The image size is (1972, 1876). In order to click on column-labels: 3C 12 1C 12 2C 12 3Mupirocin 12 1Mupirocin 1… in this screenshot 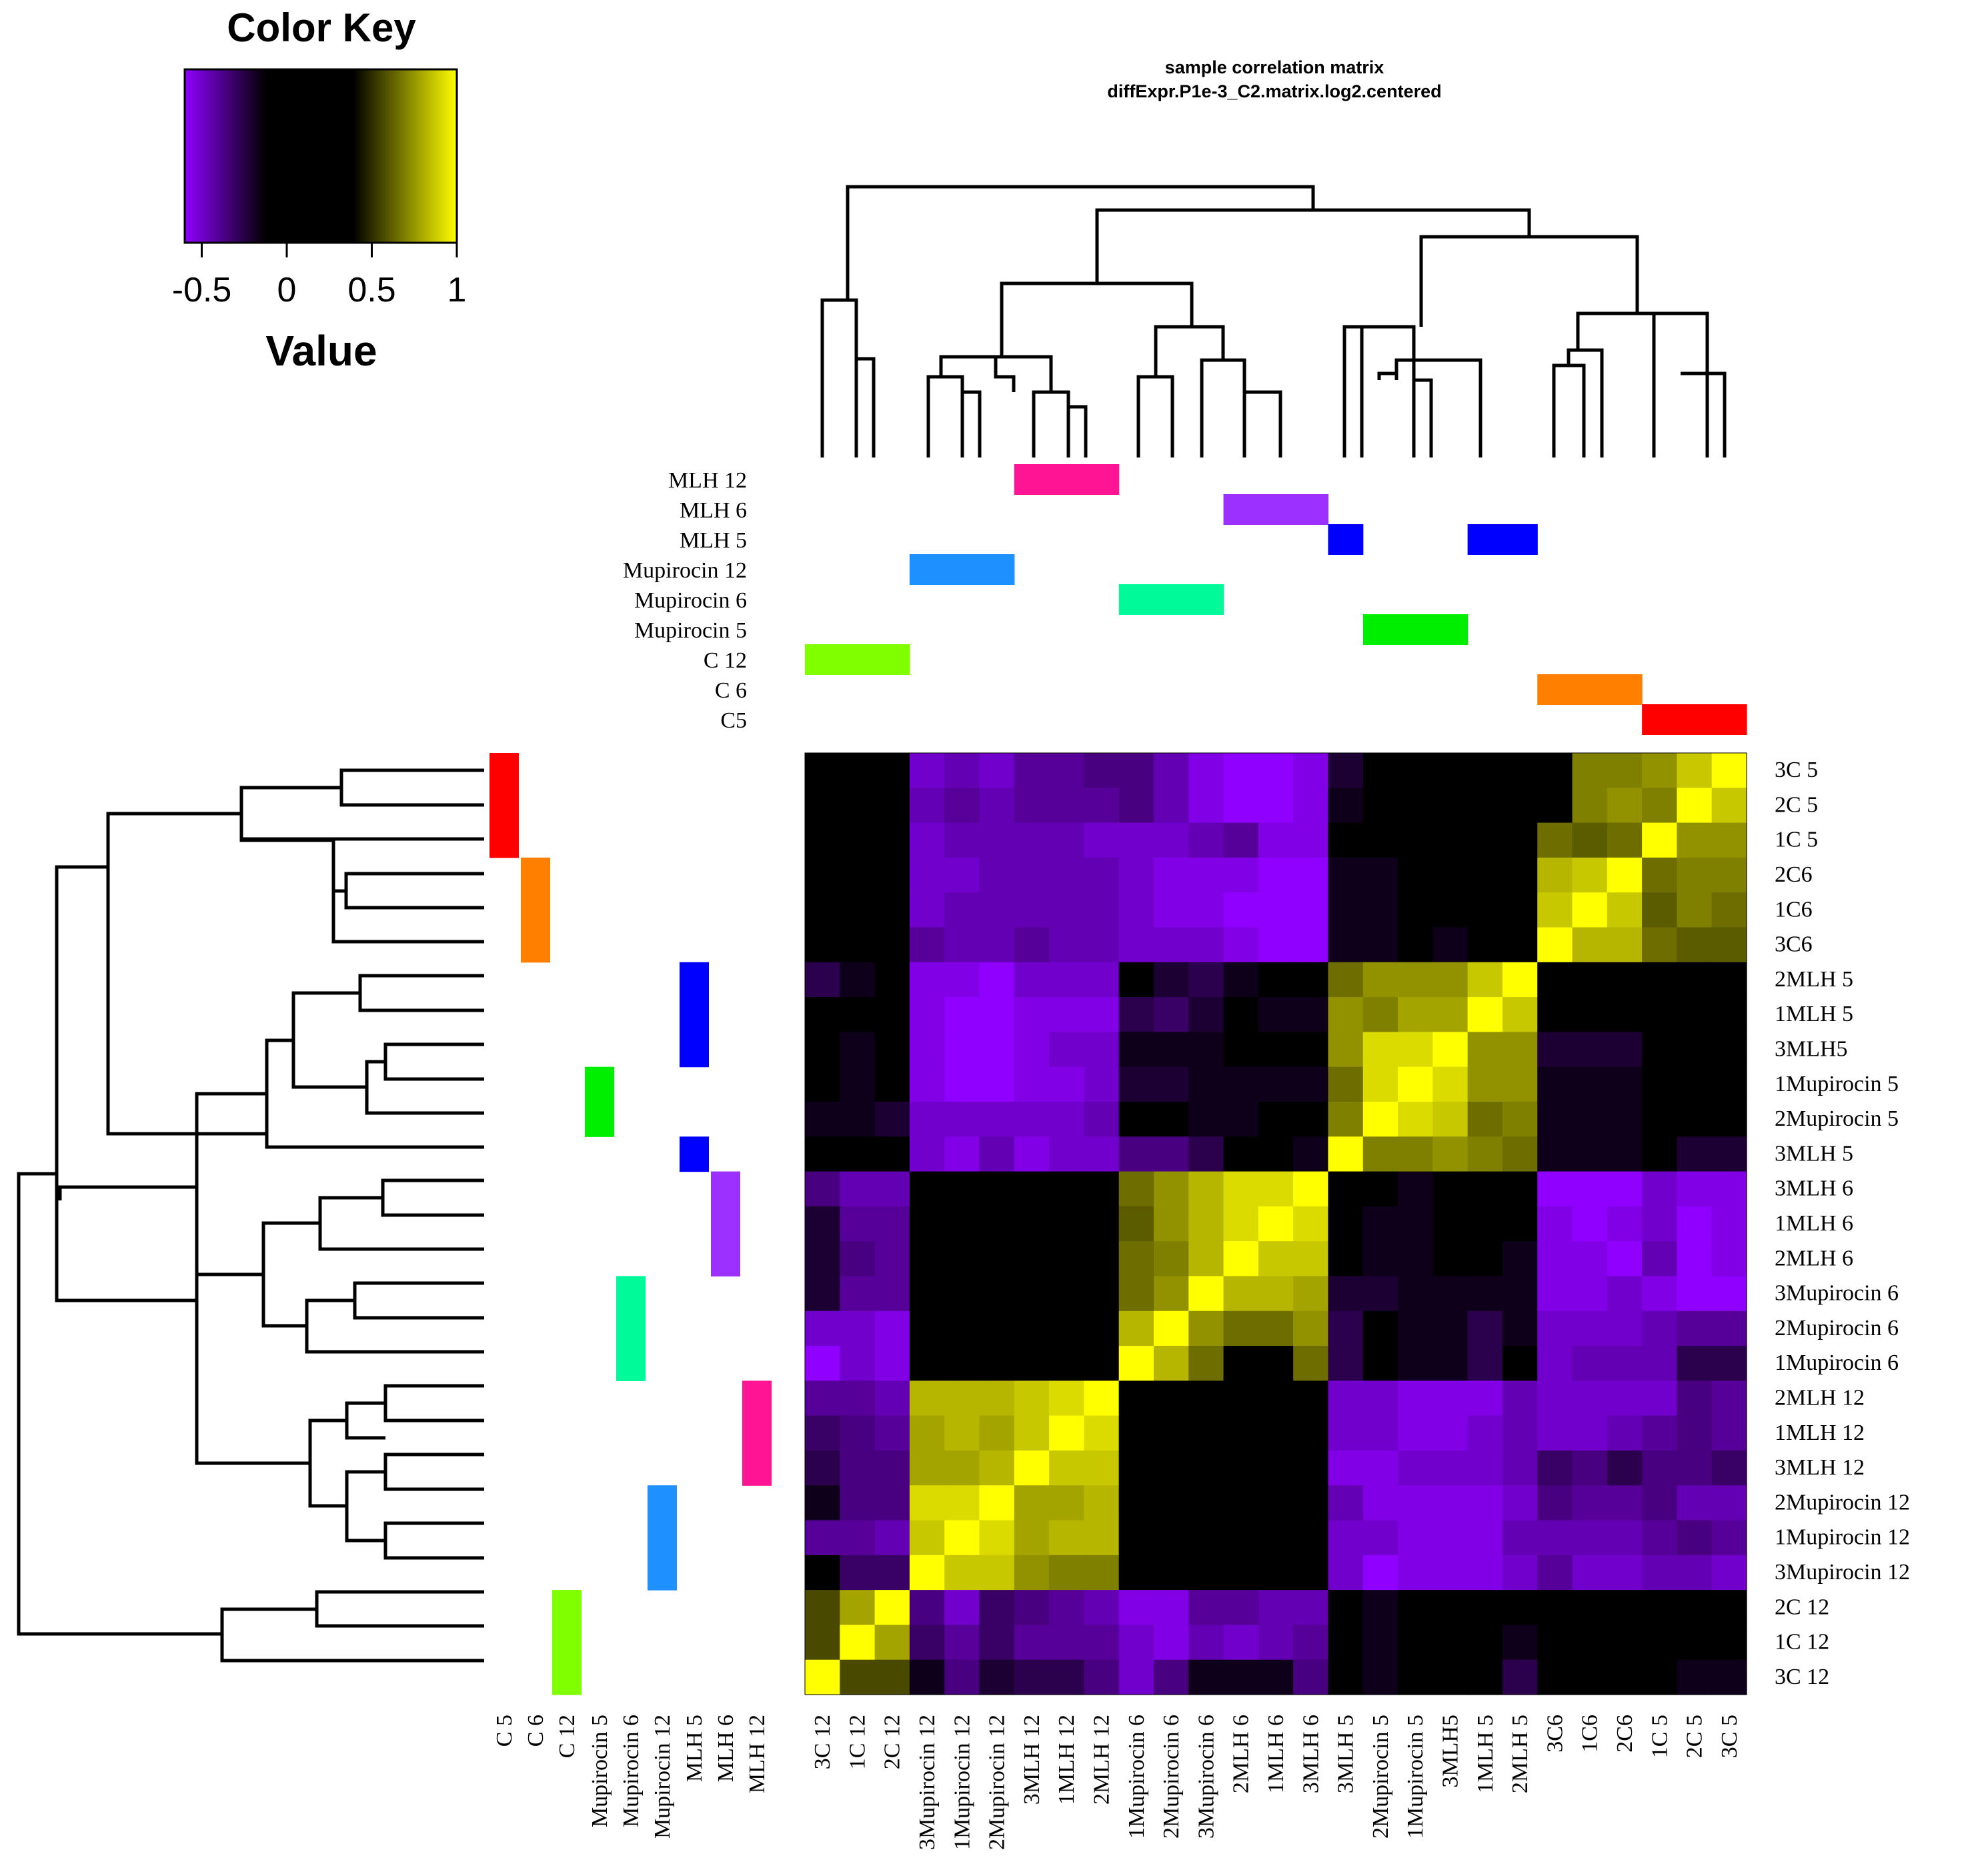, I will do `click(1276, 1783)`.